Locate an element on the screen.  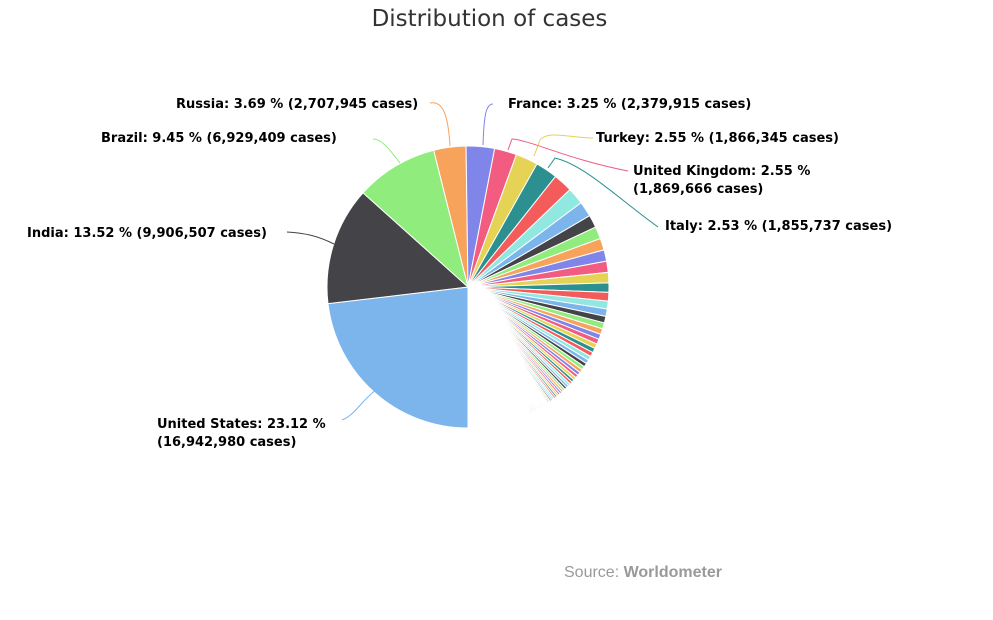
source-credit: Source: Worldometer is located at coordinates (643, 573).